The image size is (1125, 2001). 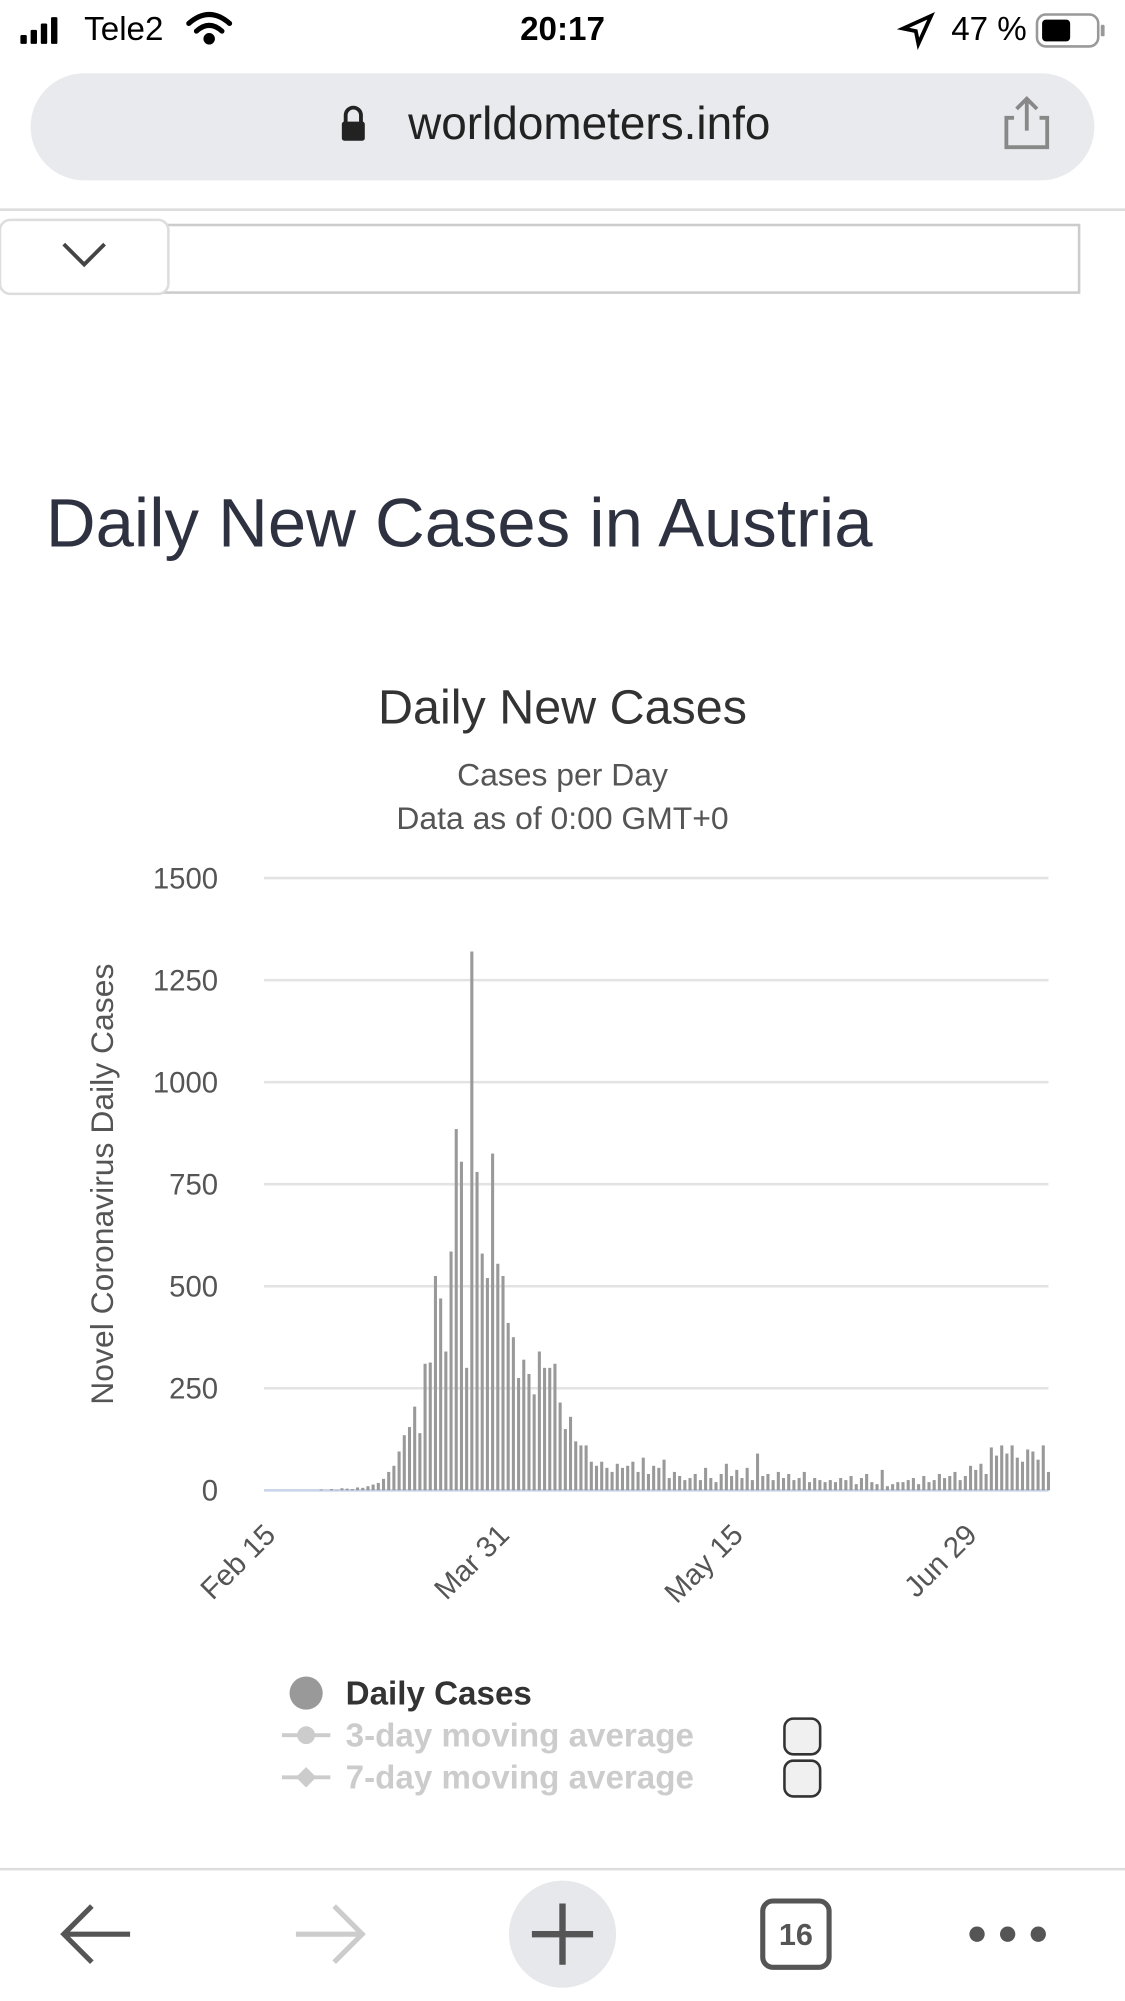 What do you see at coordinates (185, 1082) in the screenshot?
I see `y-tick-label: 1000` at bounding box center [185, 1082].